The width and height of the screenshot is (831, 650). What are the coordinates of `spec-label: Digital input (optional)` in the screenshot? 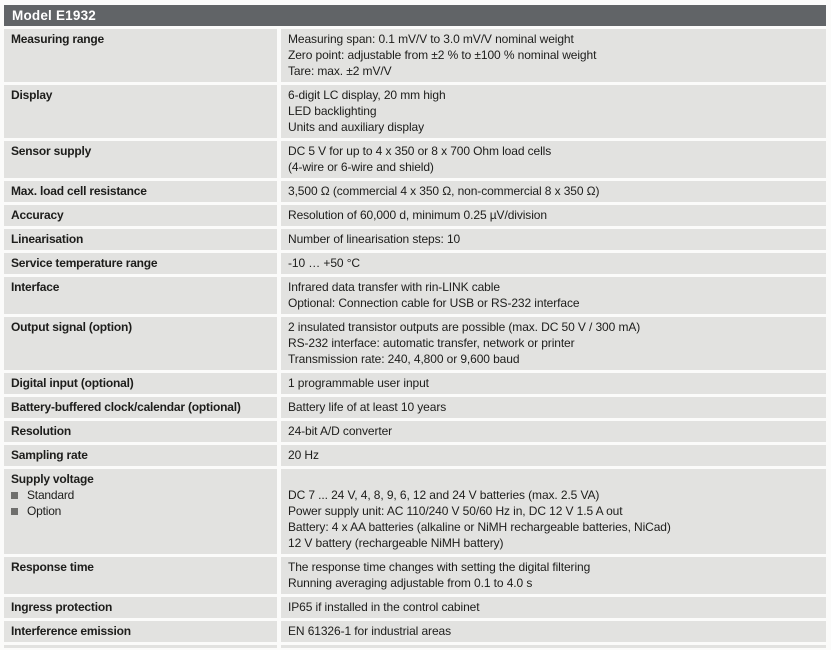 It's located at (72, 383).